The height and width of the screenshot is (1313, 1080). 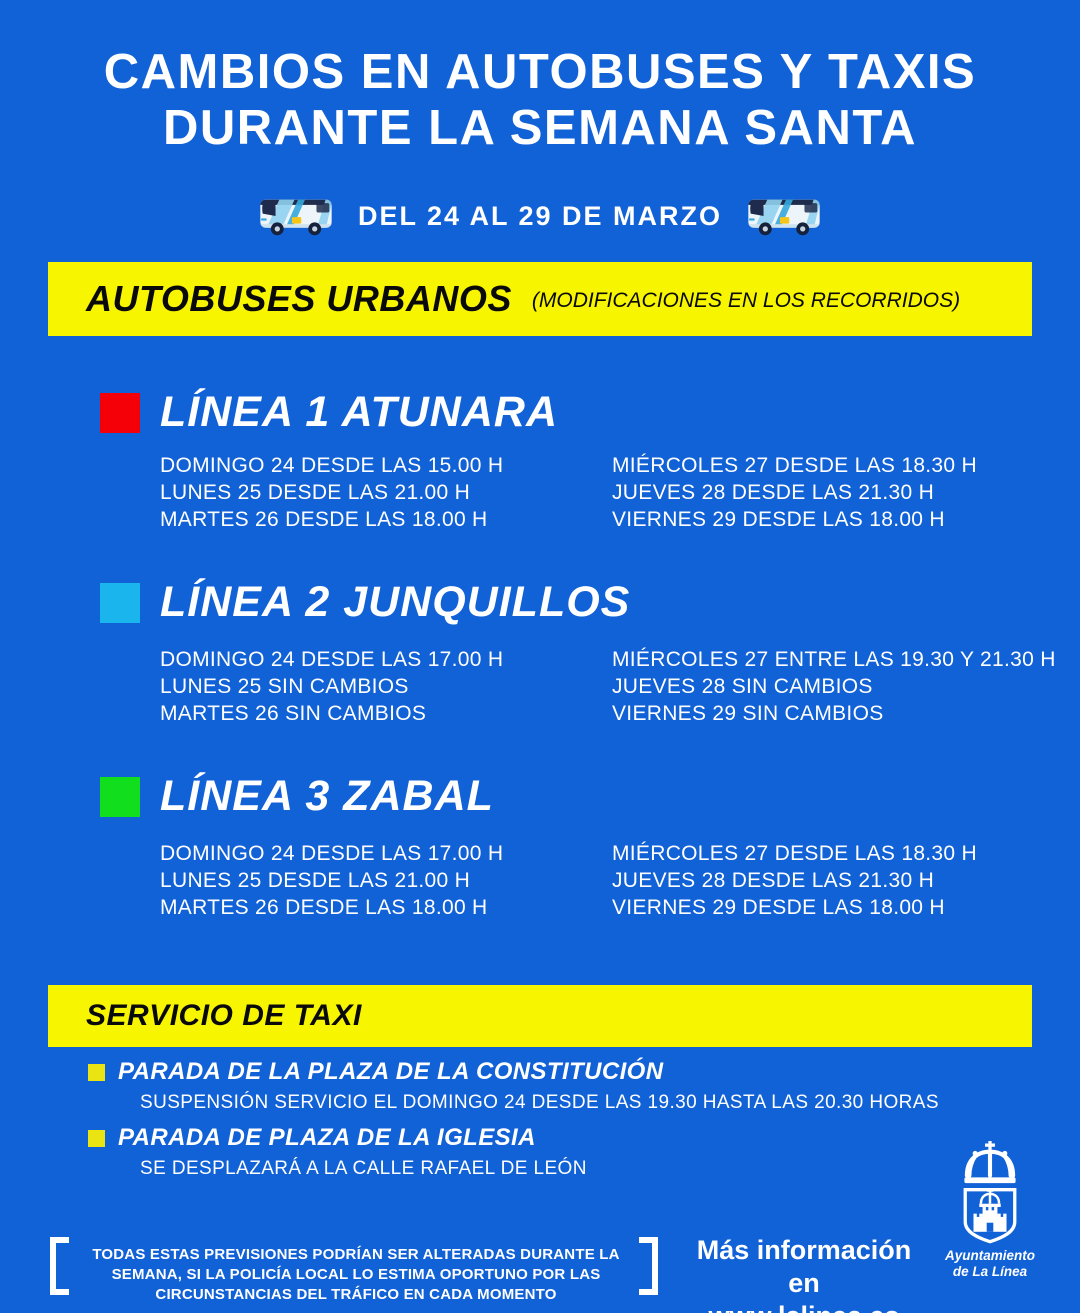 What do you see at coordinates (120, 796) in the screenshot?
I see `line3-color-marker` at bounding box center [120, 796].